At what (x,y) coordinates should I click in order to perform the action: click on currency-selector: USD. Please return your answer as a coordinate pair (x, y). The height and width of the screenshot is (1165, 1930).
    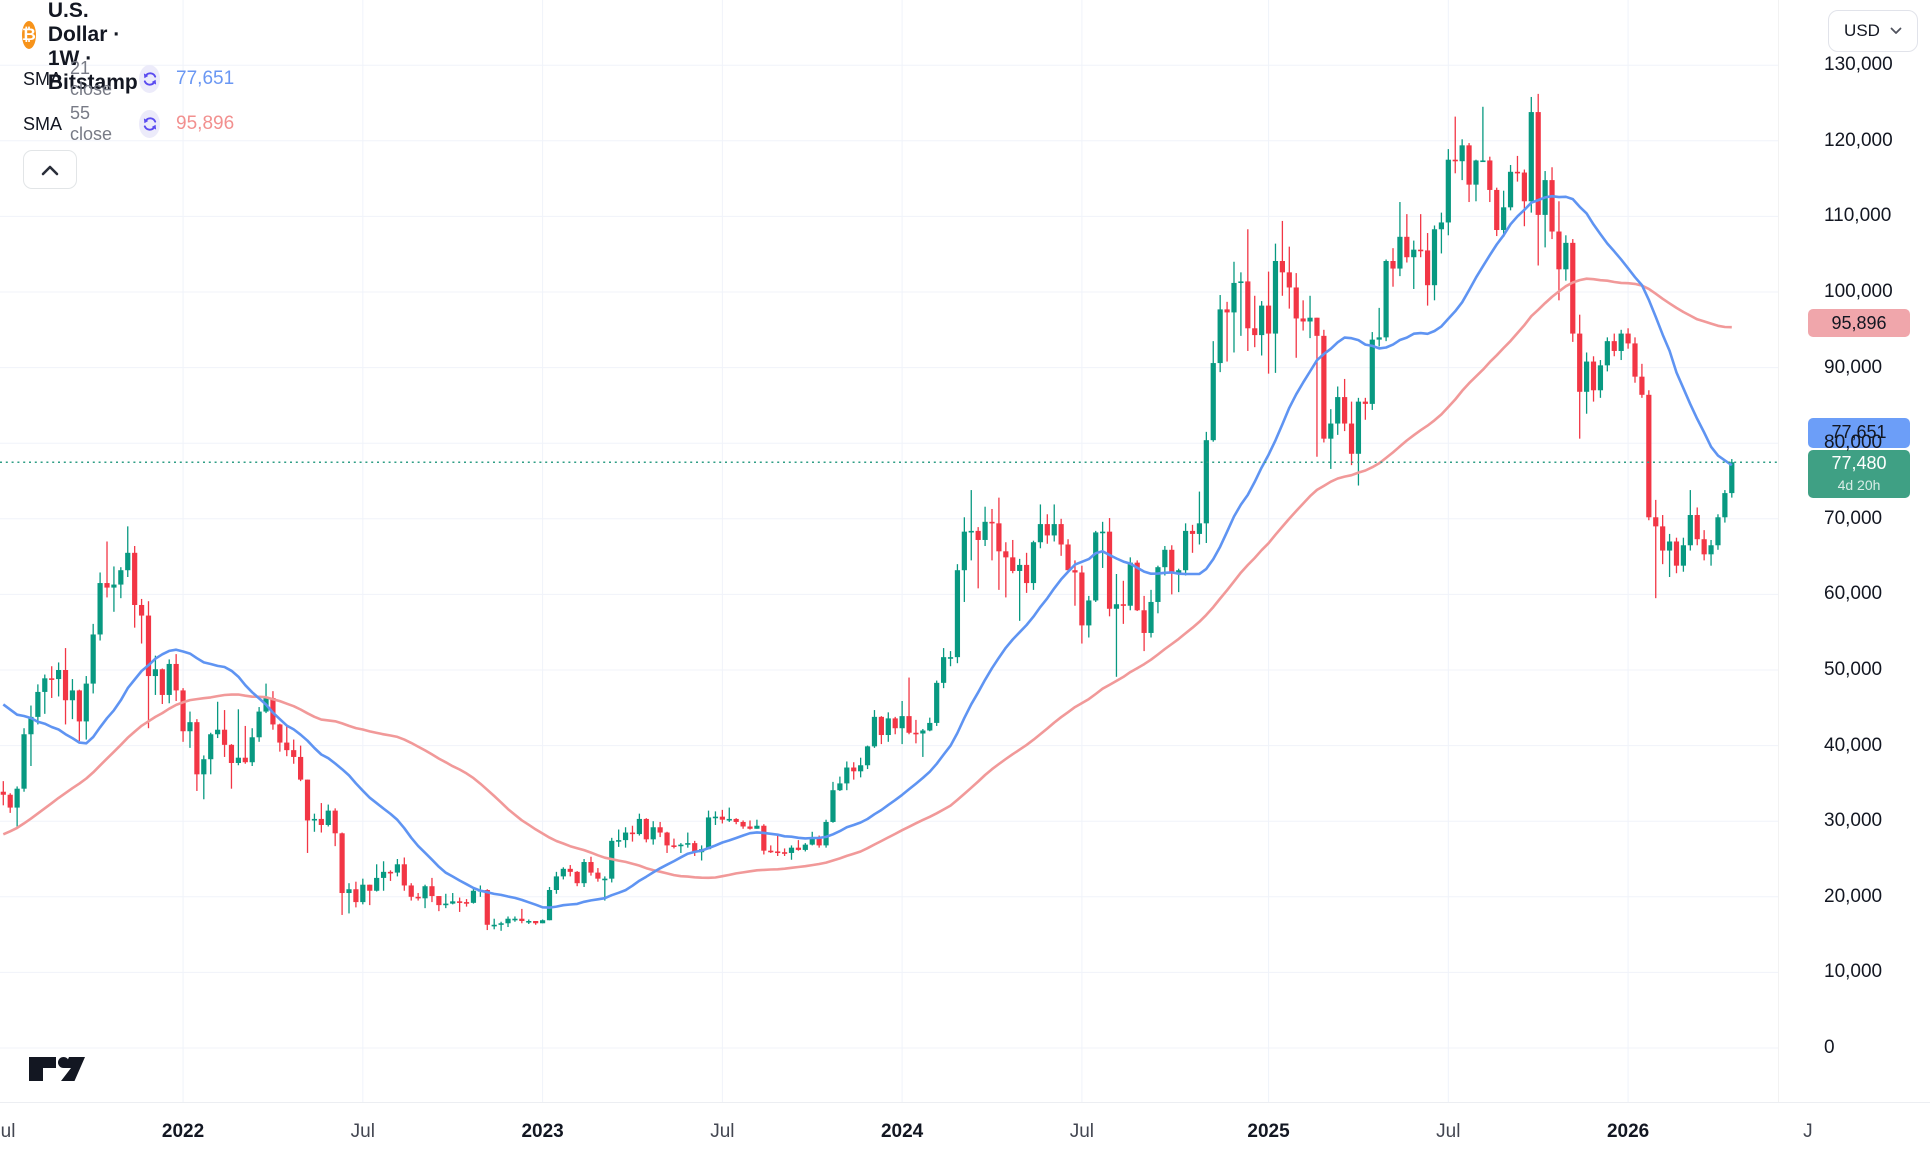
    Looking at the image, I should click on (1873, 31).